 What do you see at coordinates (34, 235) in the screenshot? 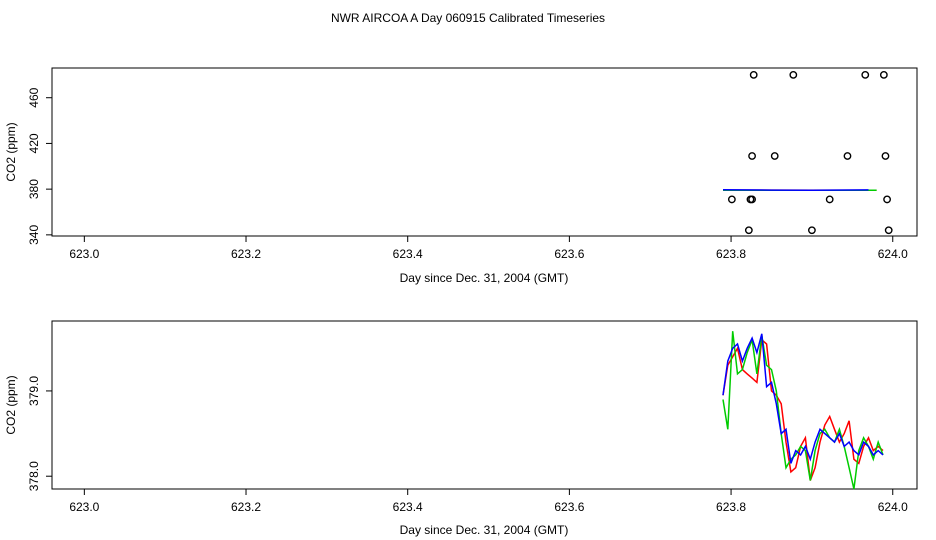
I see `y-tick-label: 340` at bounding box center [34, 235].